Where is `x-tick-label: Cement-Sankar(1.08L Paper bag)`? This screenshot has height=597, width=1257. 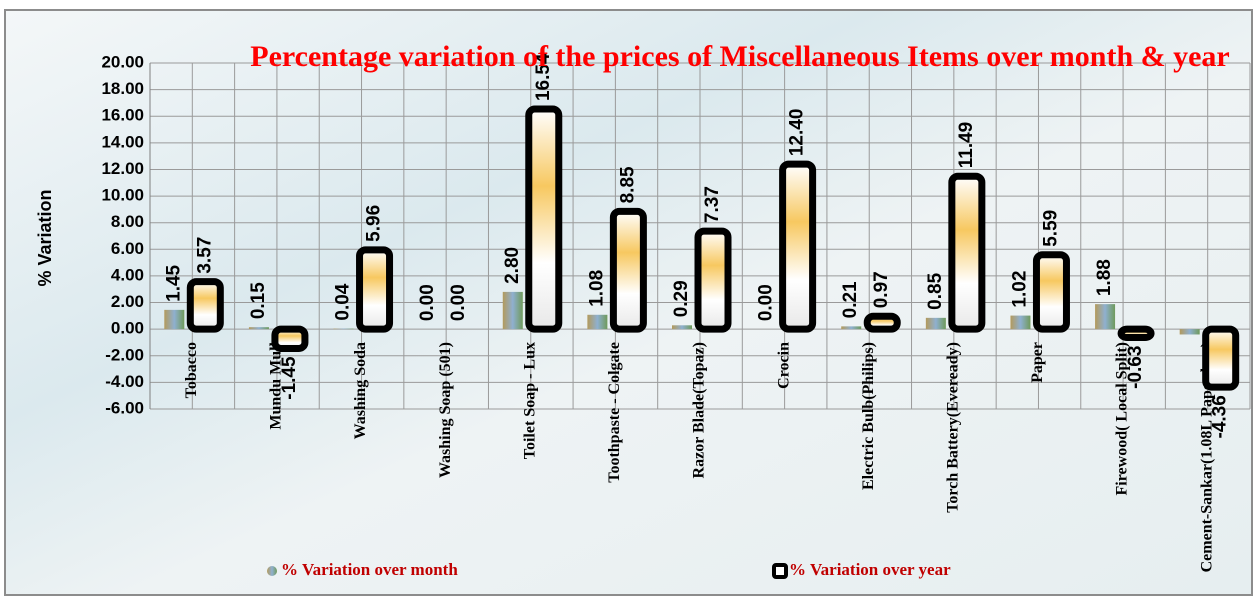
x-tick-label: Cement-Sankar(1.08L Paper bag) is located at coordinates (1206, 457).